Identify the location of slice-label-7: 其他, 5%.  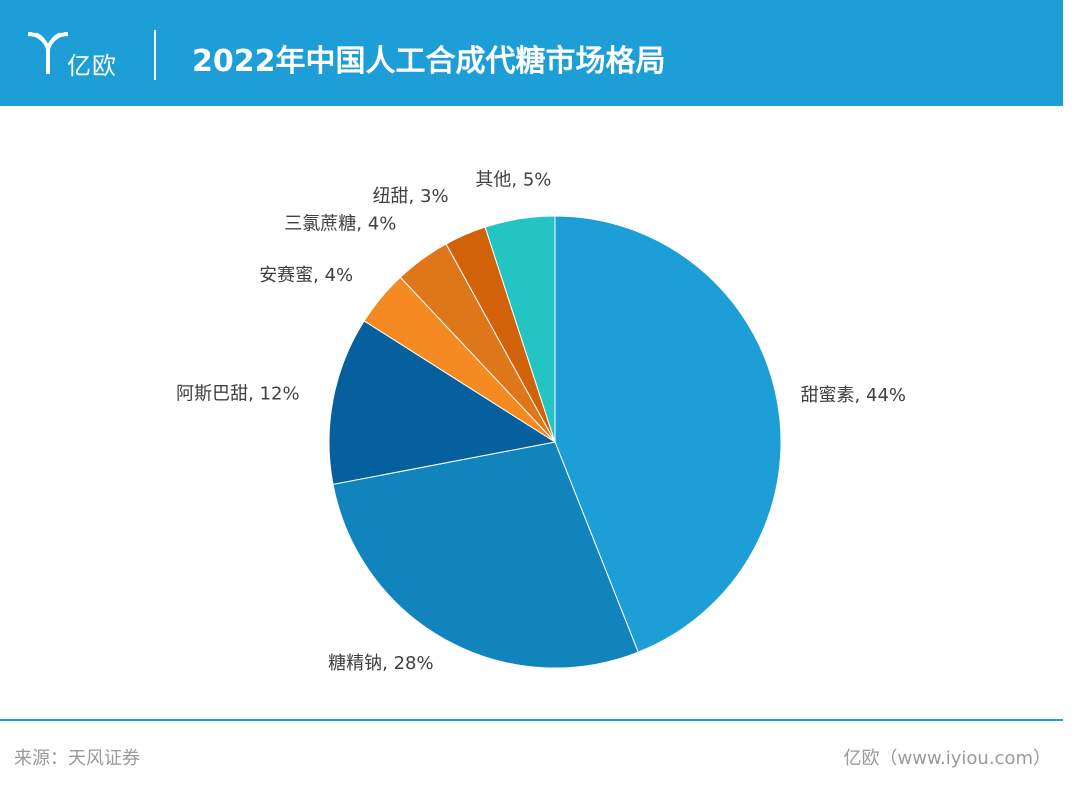
(513, 179).